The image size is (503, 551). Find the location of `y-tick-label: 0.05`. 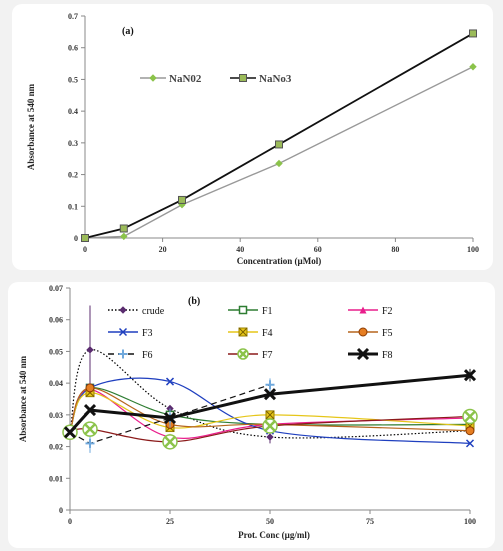

y-tick-label: 0.05 is located at coordinates (56, 351).